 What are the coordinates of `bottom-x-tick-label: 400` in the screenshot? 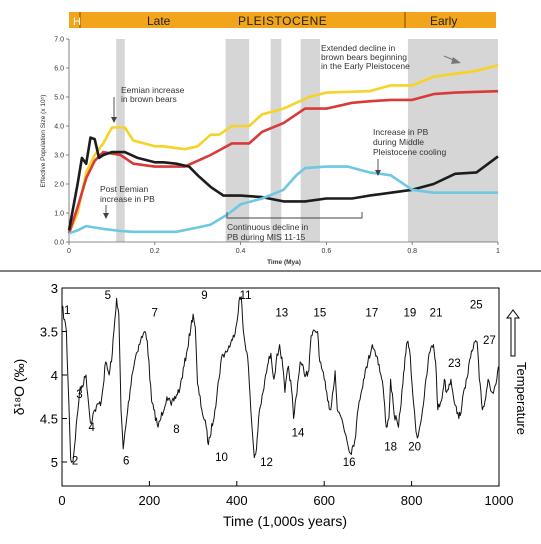 It's located at (237, 500).